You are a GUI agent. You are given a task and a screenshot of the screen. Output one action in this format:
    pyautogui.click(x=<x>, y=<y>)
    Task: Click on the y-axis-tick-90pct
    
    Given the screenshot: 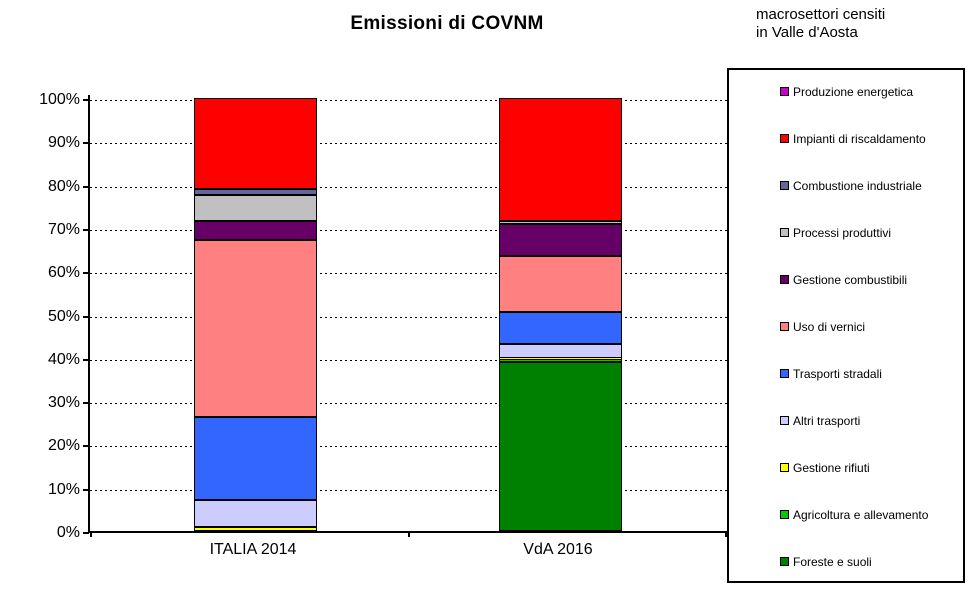 What is the action you would take?
    pyautogui.click(x=86, y=143)
    